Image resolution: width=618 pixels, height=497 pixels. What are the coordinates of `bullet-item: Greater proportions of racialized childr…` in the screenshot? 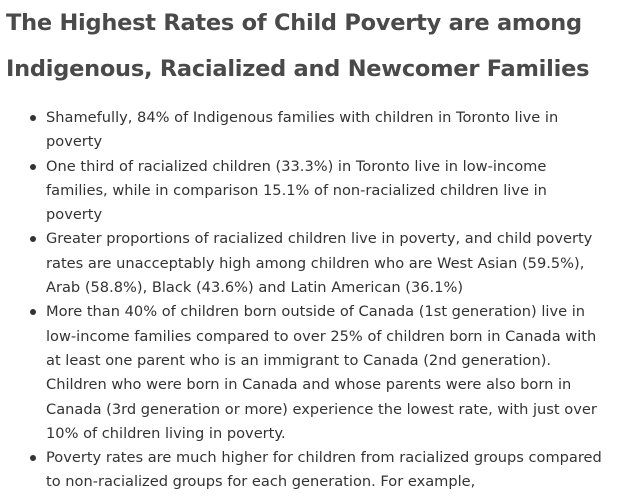 It's located at (321, 263).